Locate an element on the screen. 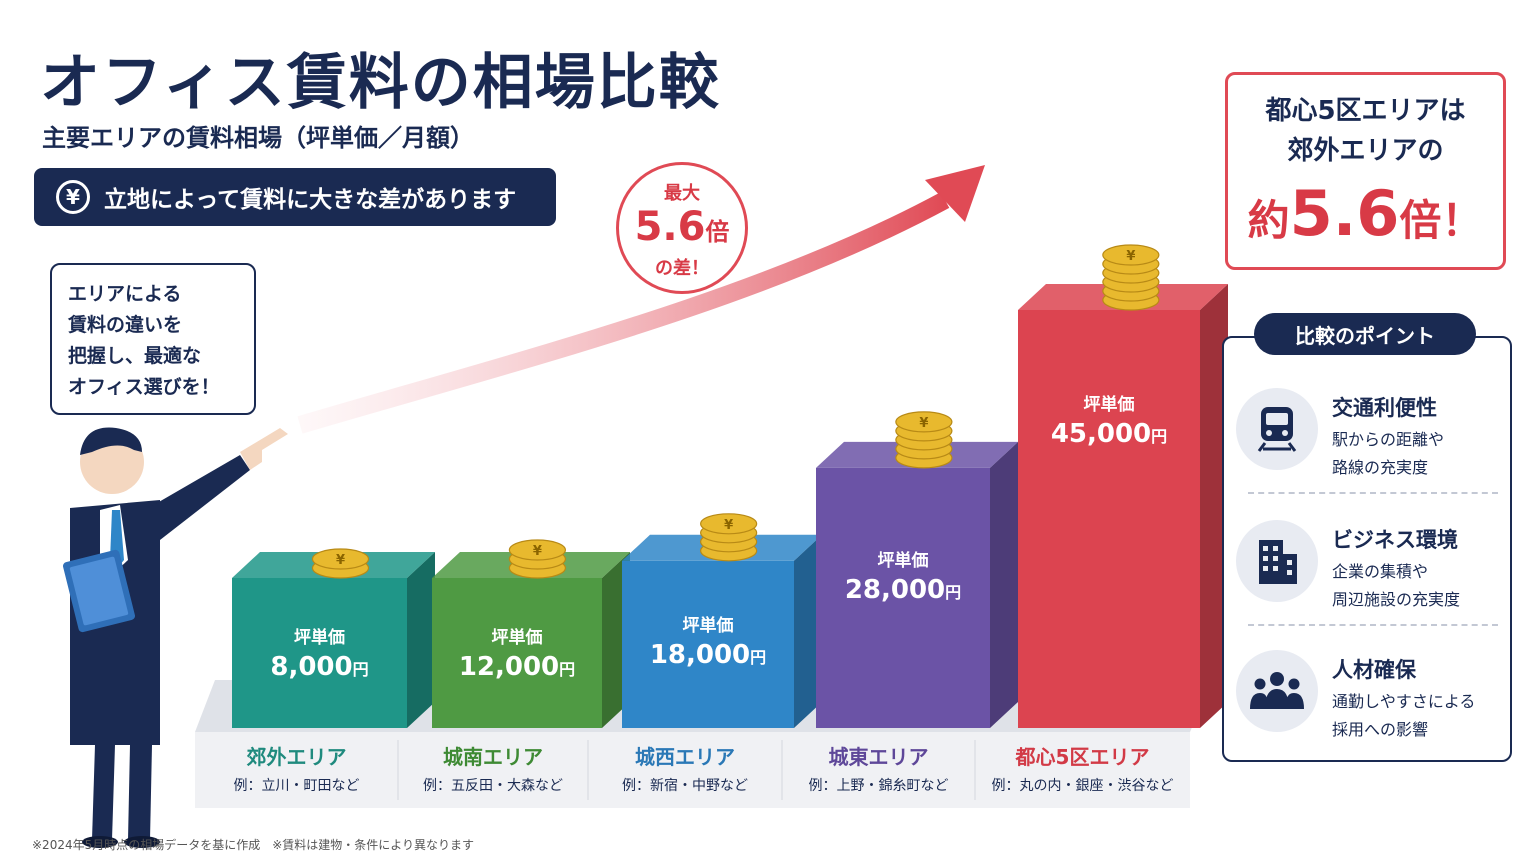 This screenshot has height=864, width=1536. bar: ¥ 坪単価 18,000円 is located at coordinates (722, 620).